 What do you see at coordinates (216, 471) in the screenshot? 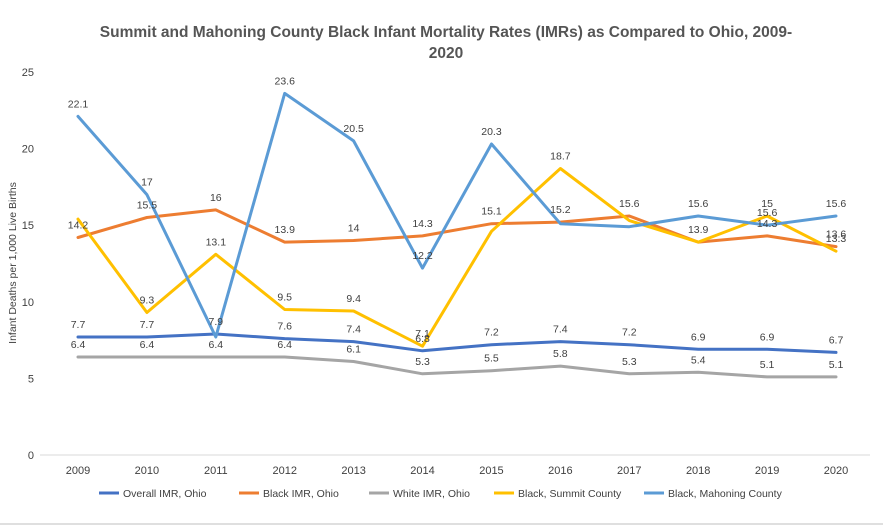
I see `x-tick-label: 2011` at bounding box center [216, 471].